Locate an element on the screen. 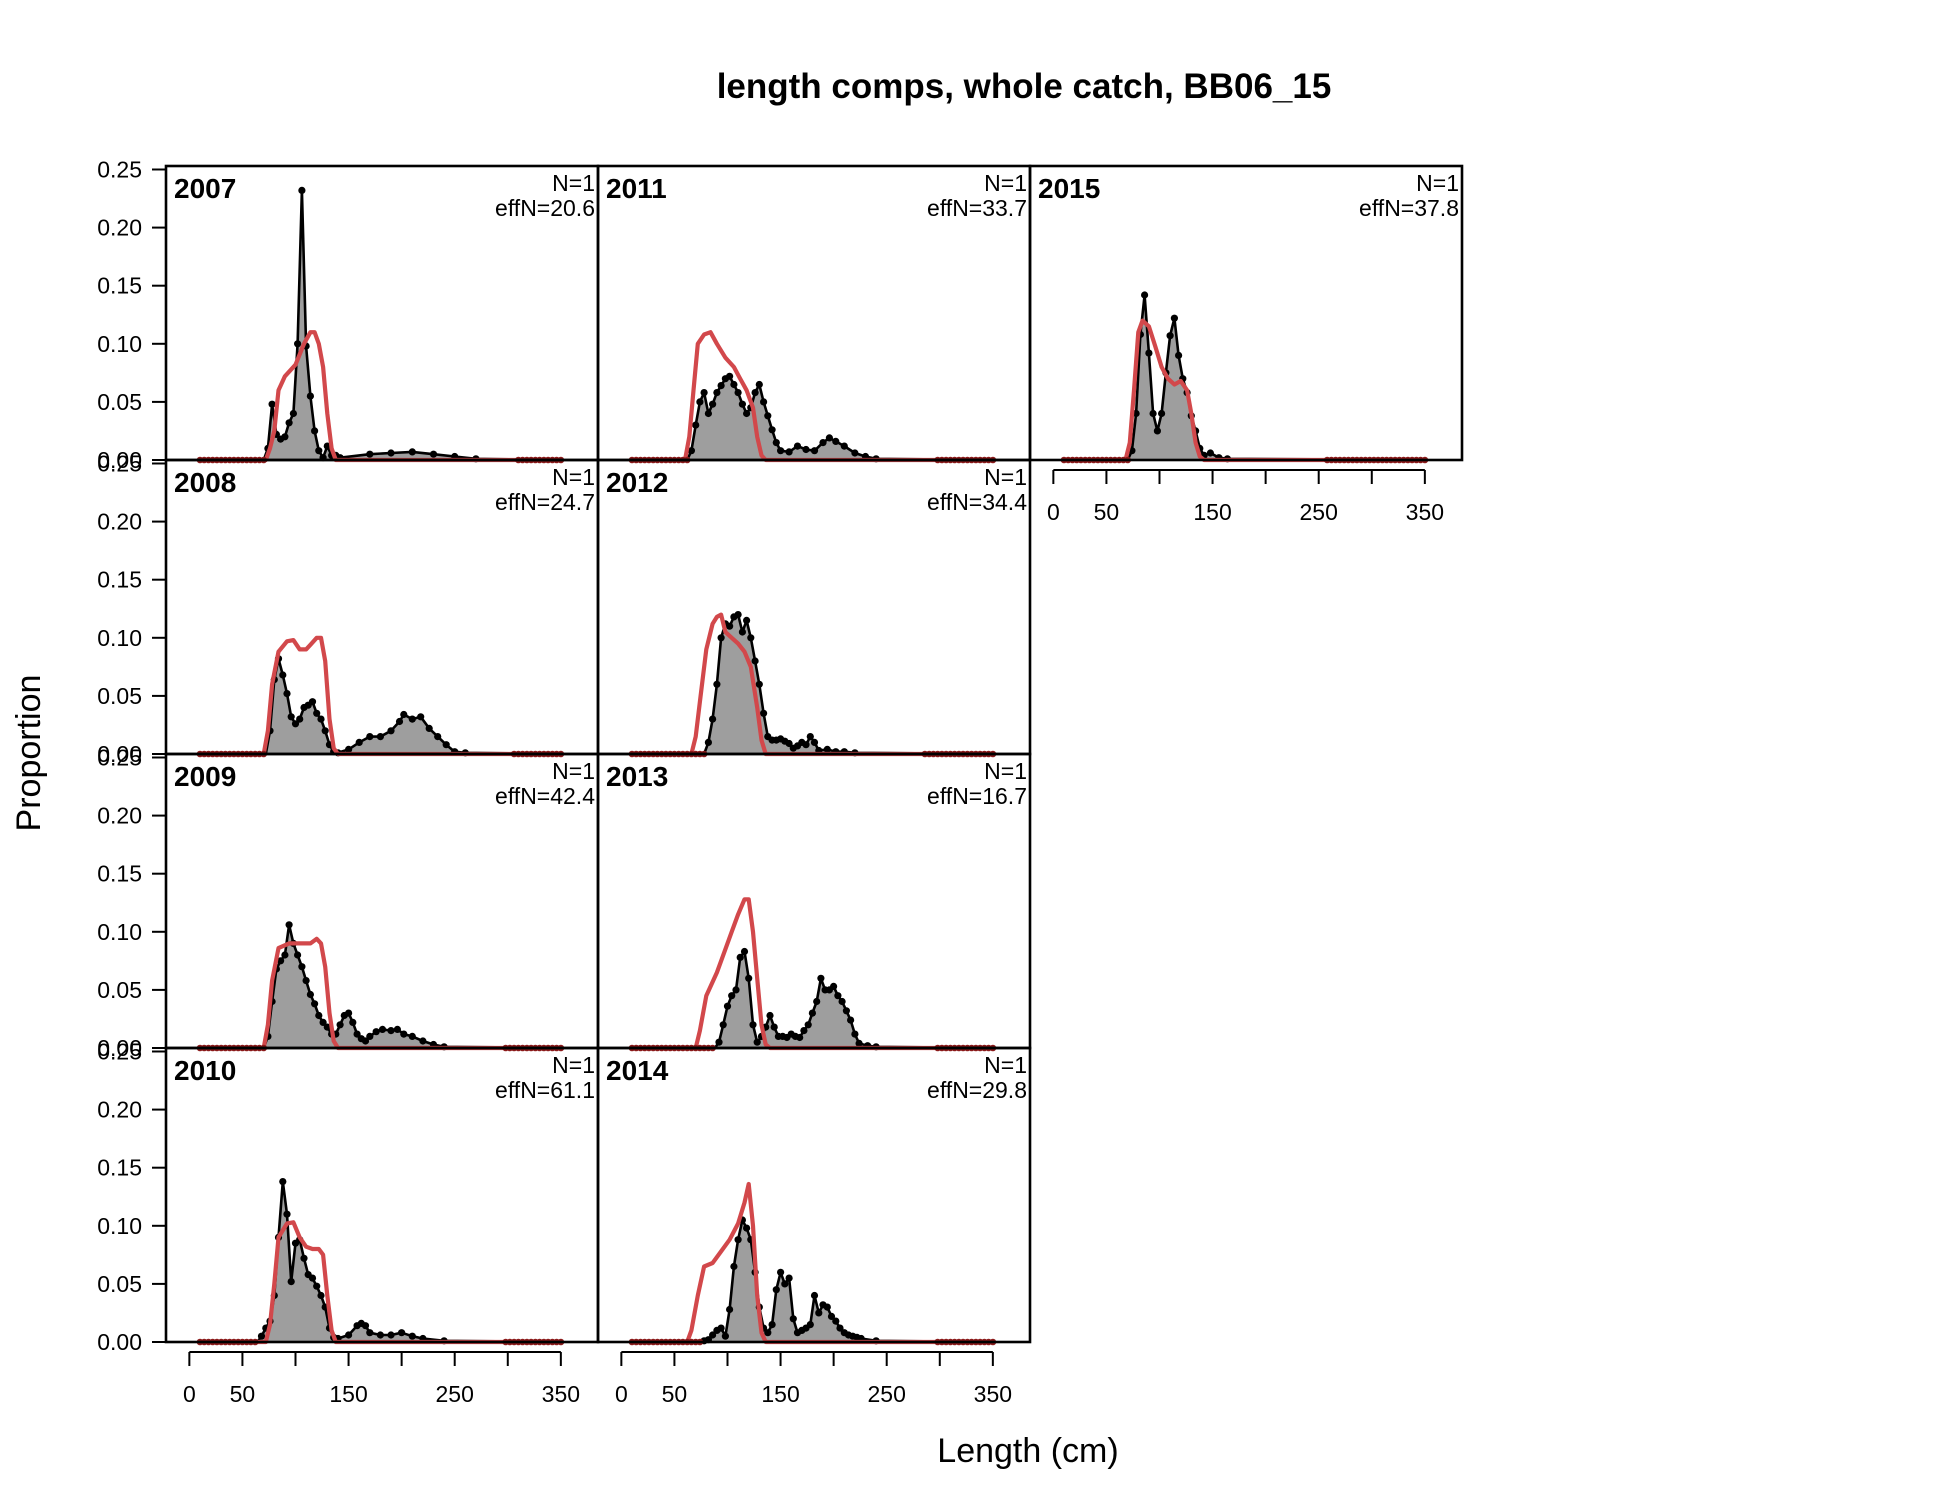  x-axis-title: Length (cm) is located at coordinates (1027, 1451).